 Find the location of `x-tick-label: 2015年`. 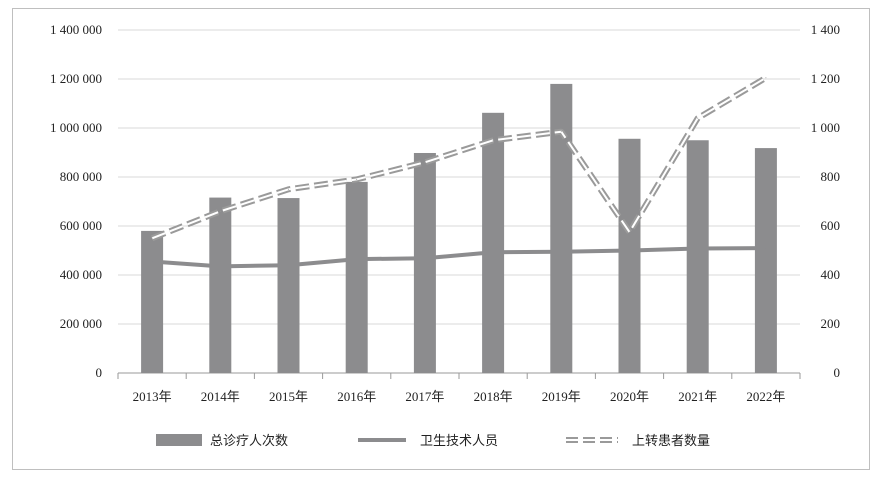

x-tick-label: 2015年 is located at coordinates (288, 396).